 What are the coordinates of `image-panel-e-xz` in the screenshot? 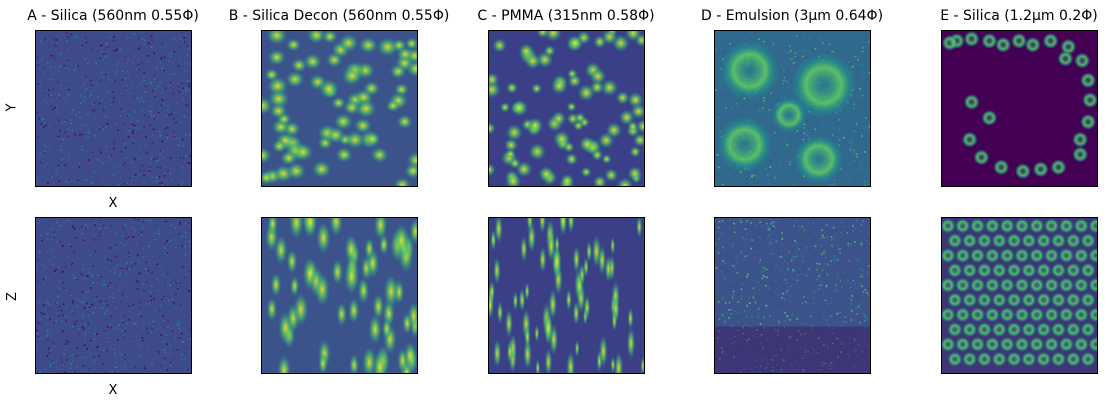 It's located at (1019, 295).